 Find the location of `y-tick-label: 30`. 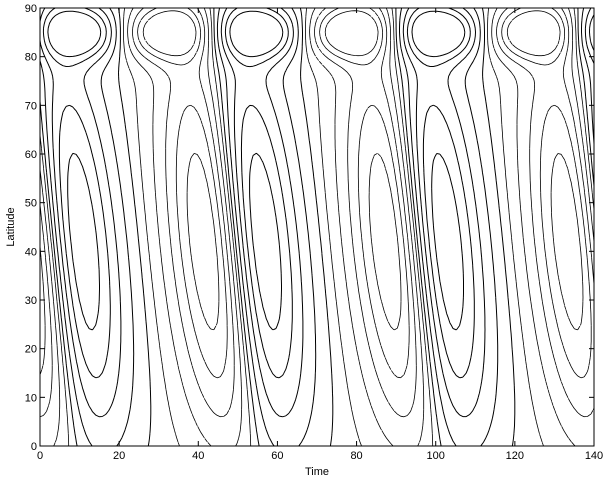

y-tick-label: 30 is located at coordinates (31, 301).